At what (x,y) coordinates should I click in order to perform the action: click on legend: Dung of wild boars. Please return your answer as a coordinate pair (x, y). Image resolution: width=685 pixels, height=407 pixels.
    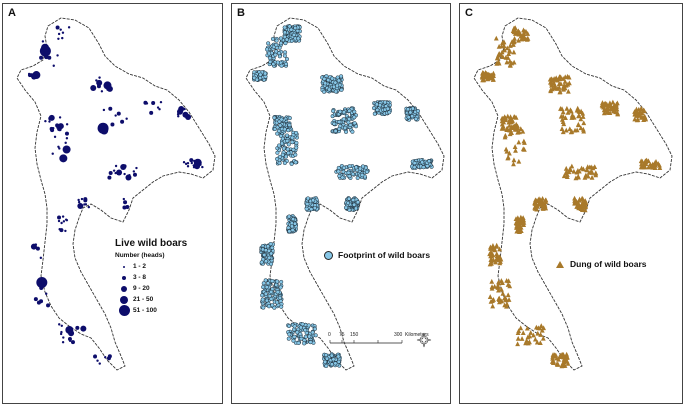
    Looking at the image, I should click on (601, 264).